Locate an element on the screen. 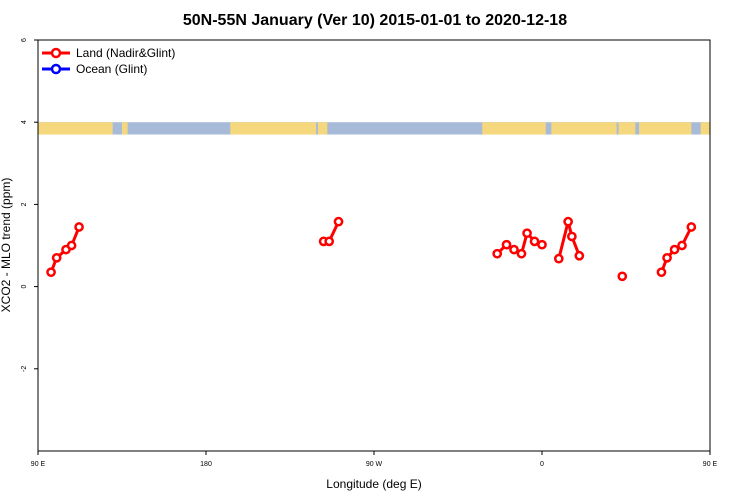 The image size is (750, 500). y-tick-label: 2 is located at coordinates (24, 204).